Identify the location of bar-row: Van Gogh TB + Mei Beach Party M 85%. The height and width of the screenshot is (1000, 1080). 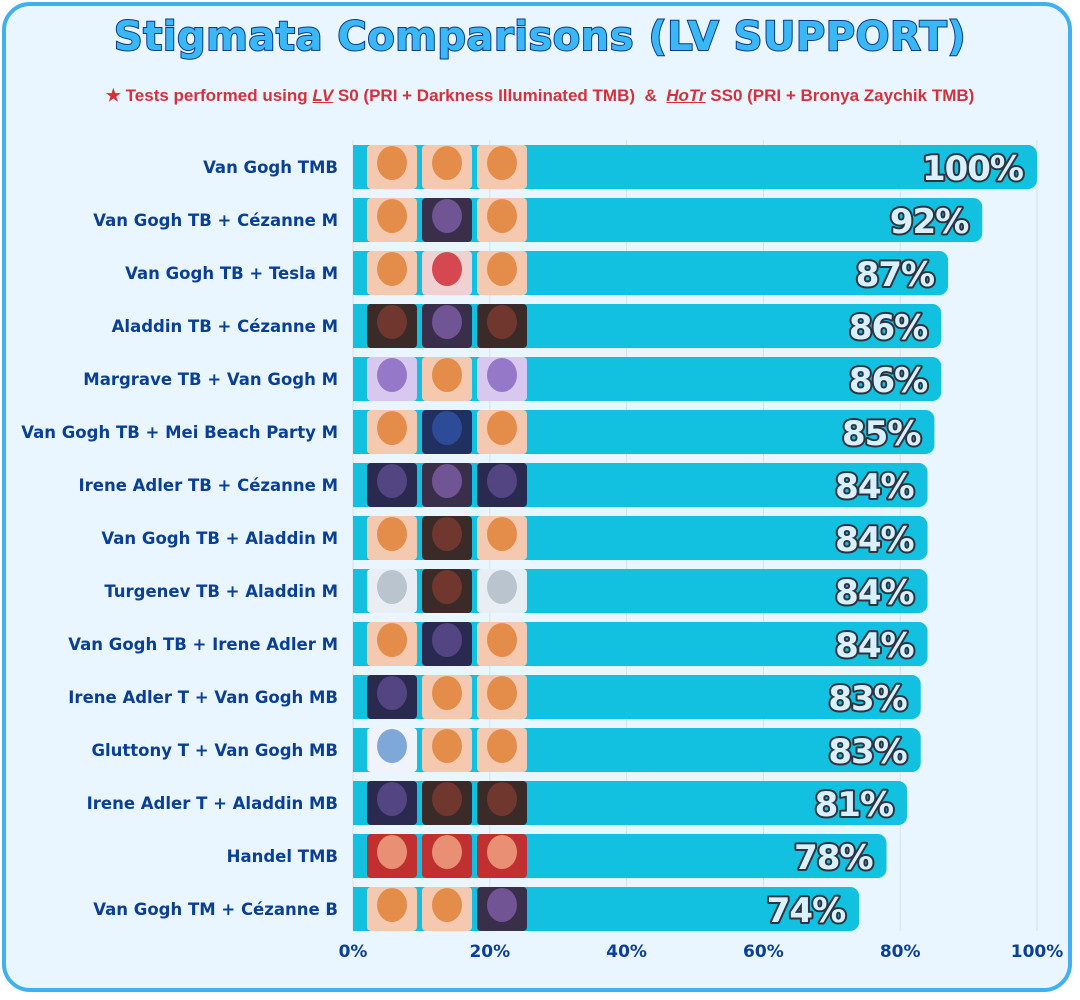
(478, 433).